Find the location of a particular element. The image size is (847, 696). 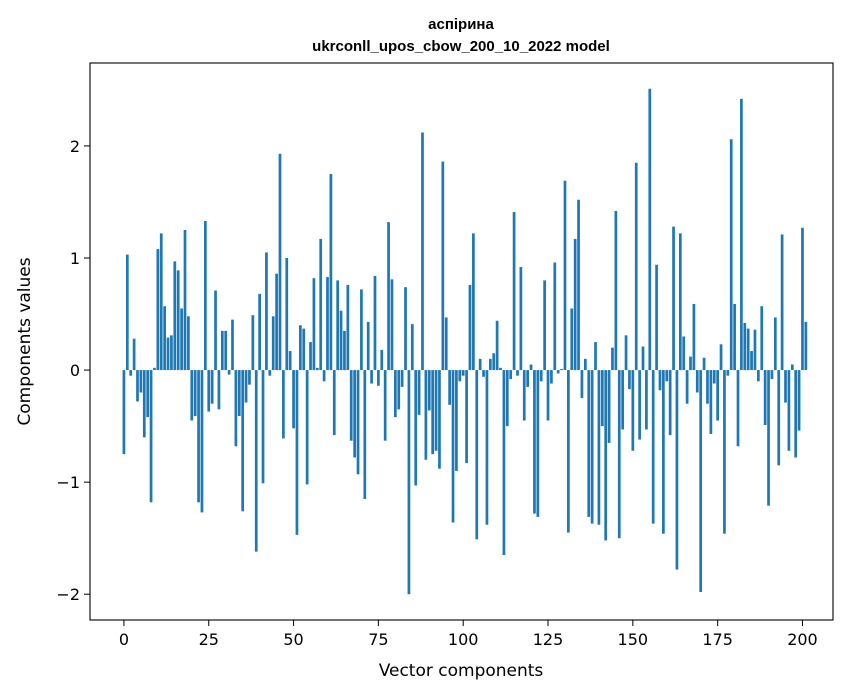

x-tick-label: 0 is located at coordinates (124, 639).